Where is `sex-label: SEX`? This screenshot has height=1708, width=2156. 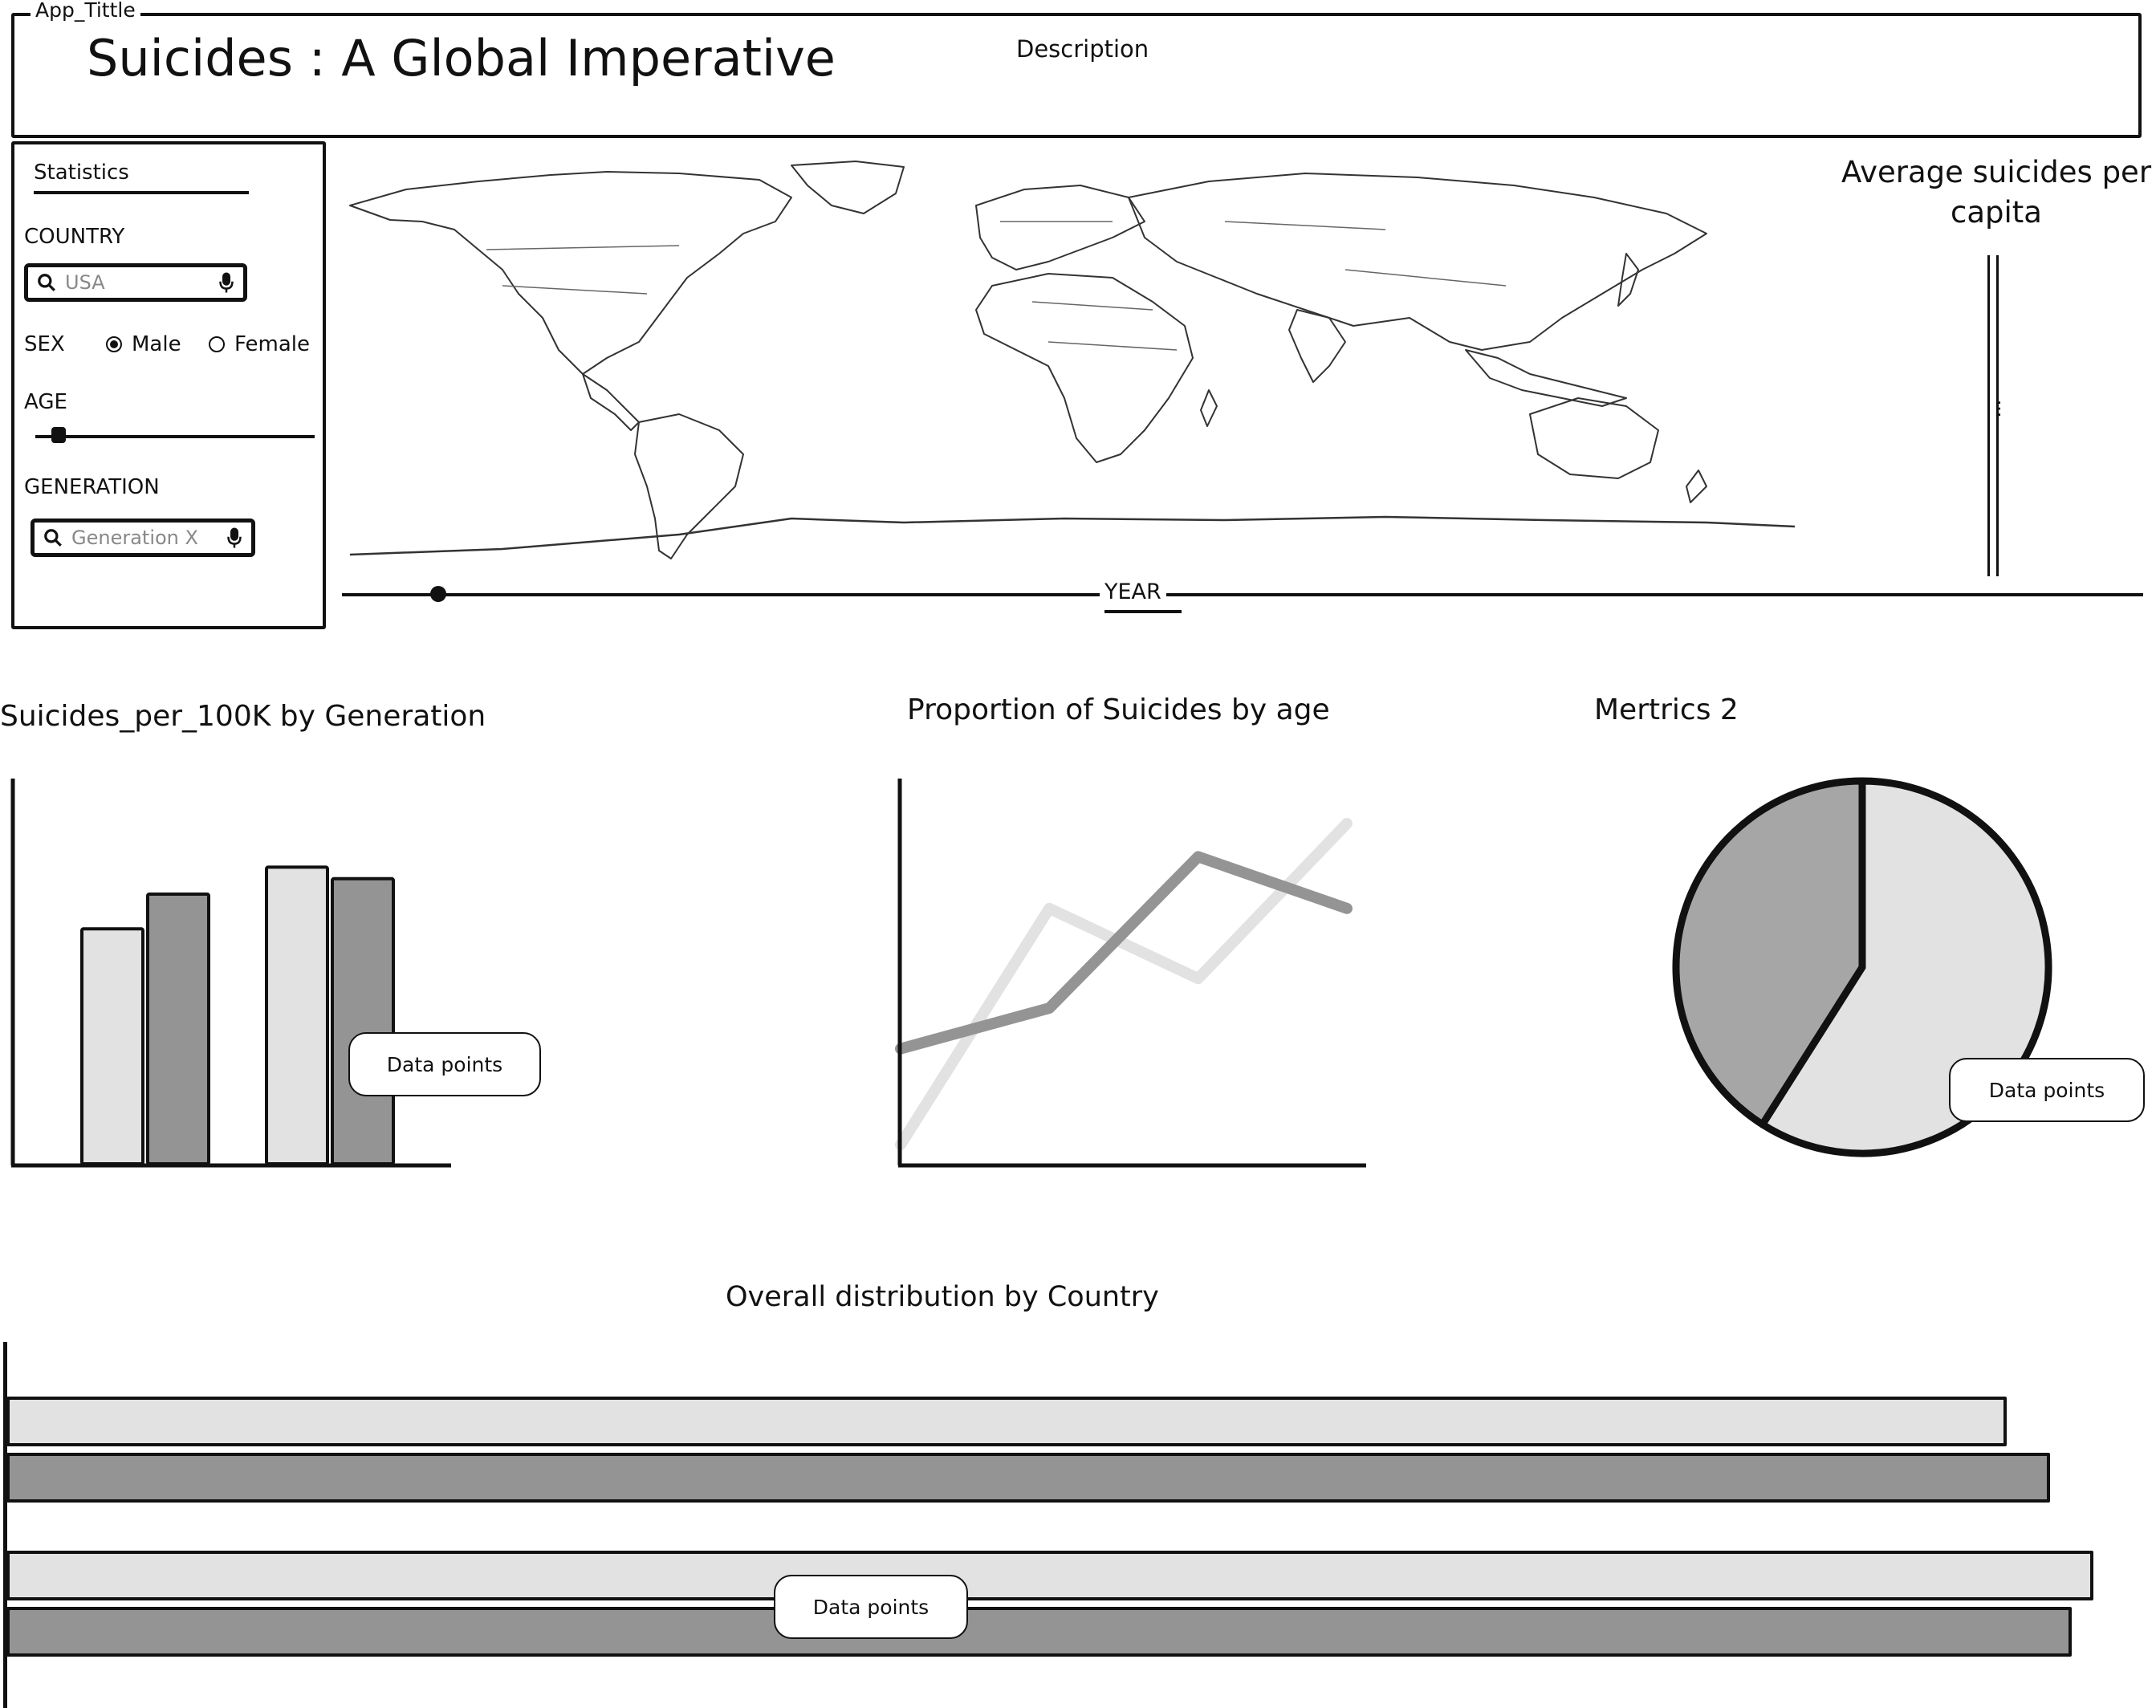 sex-label: SEX is located at coordinates (44, 344).